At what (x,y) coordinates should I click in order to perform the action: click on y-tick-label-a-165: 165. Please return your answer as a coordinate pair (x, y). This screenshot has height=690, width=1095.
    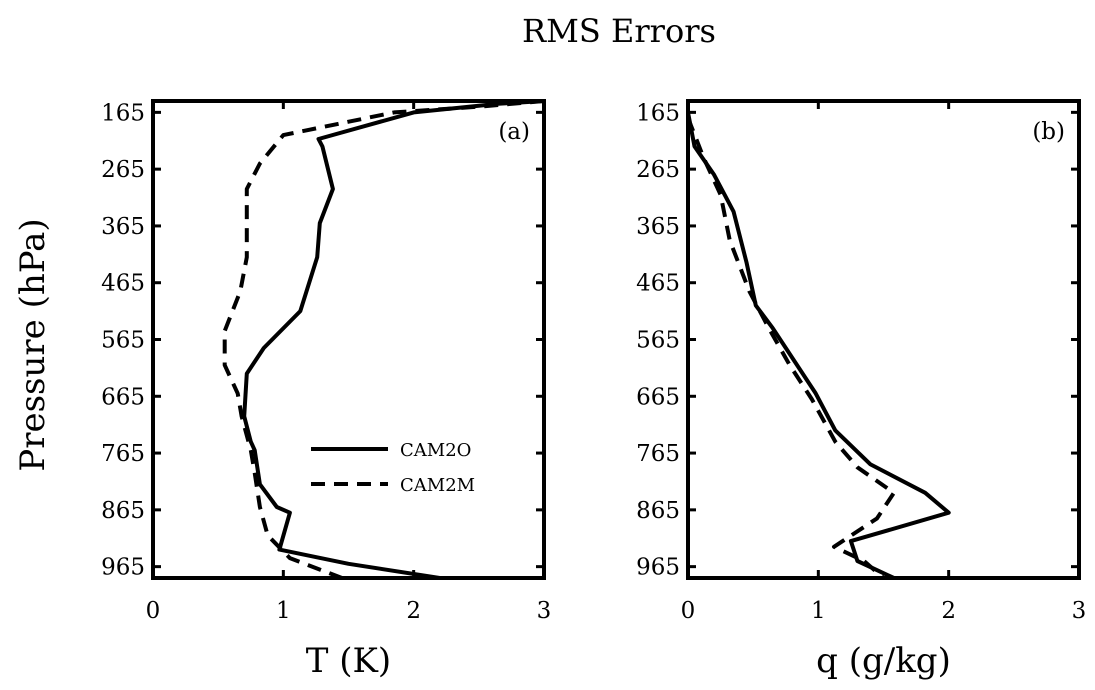
    Looking at the image, I should click on (123, 113).